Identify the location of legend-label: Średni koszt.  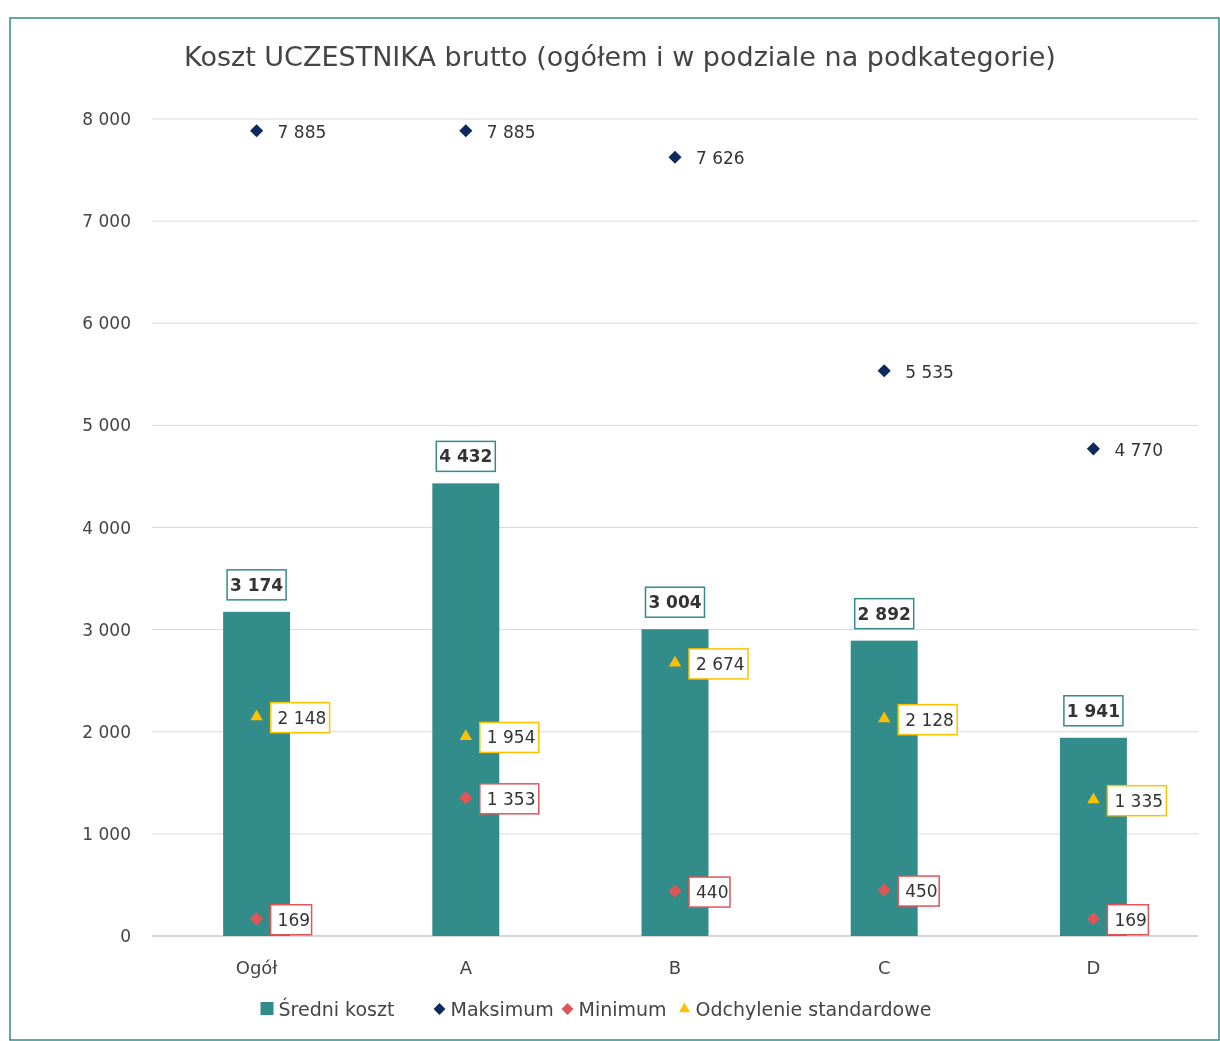
(336, 1008).